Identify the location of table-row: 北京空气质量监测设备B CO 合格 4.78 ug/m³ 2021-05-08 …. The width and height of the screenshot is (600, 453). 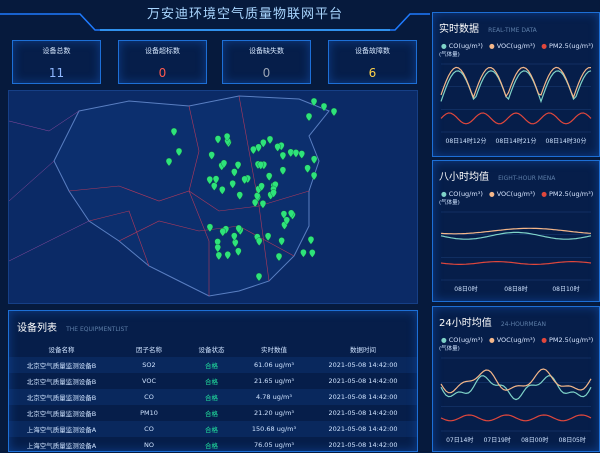
(213, 397).